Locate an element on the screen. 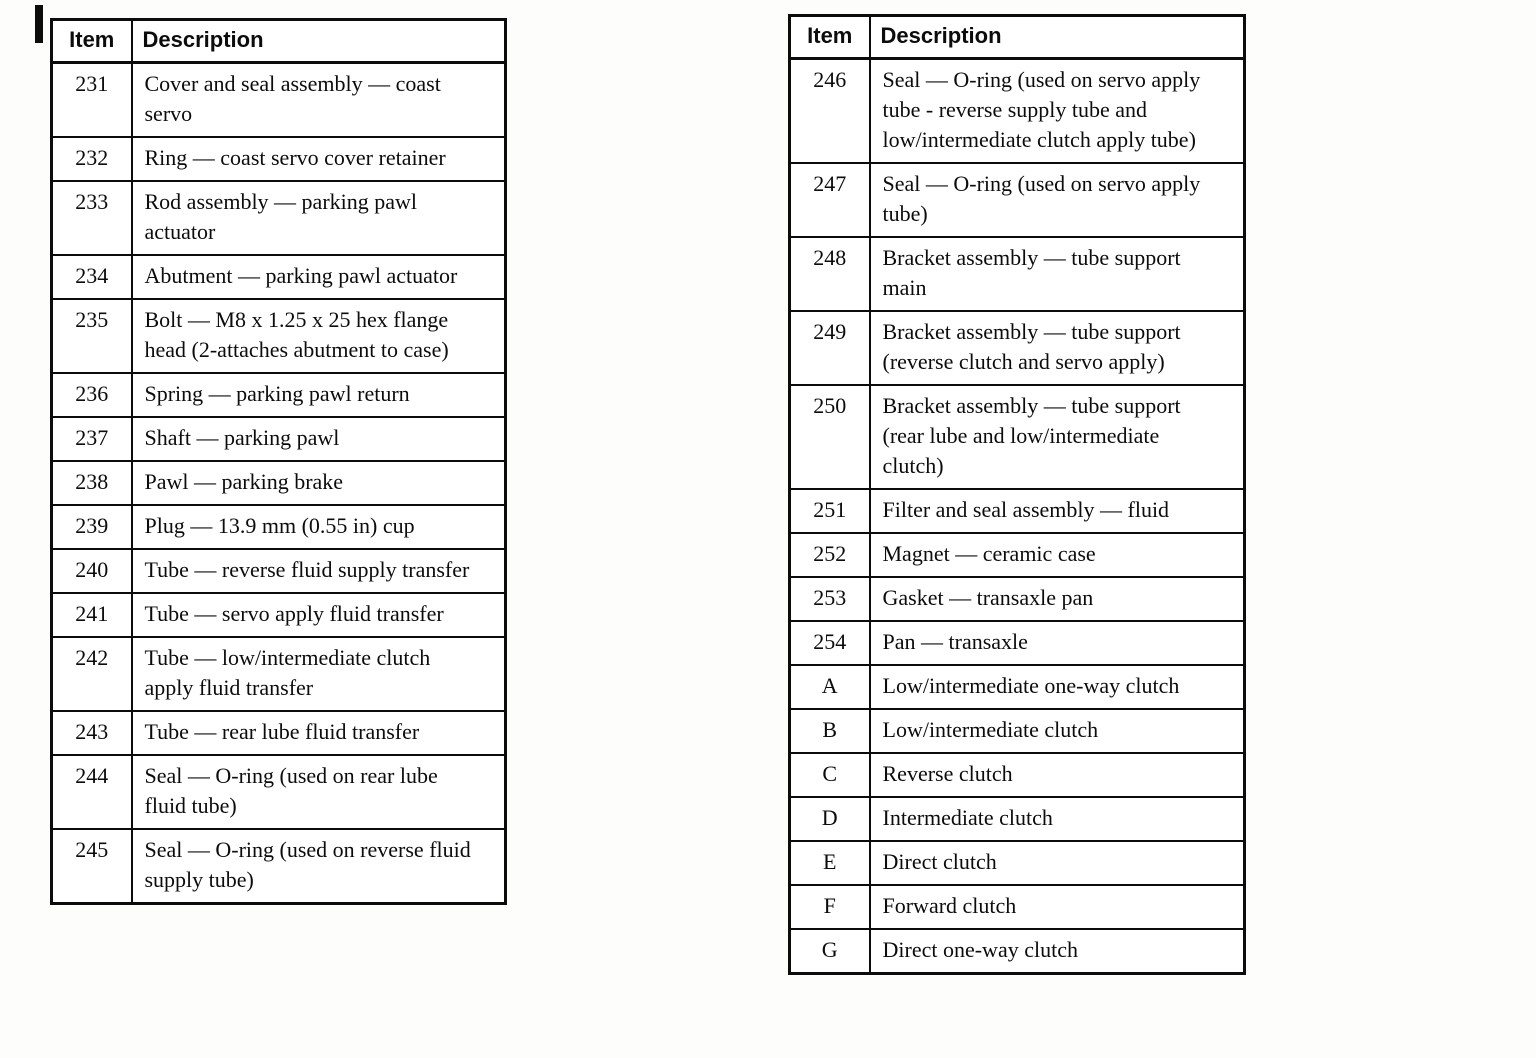 This screenshot has width=1536, height=1058. item-number: 235 is located at coordinates (91, 336).